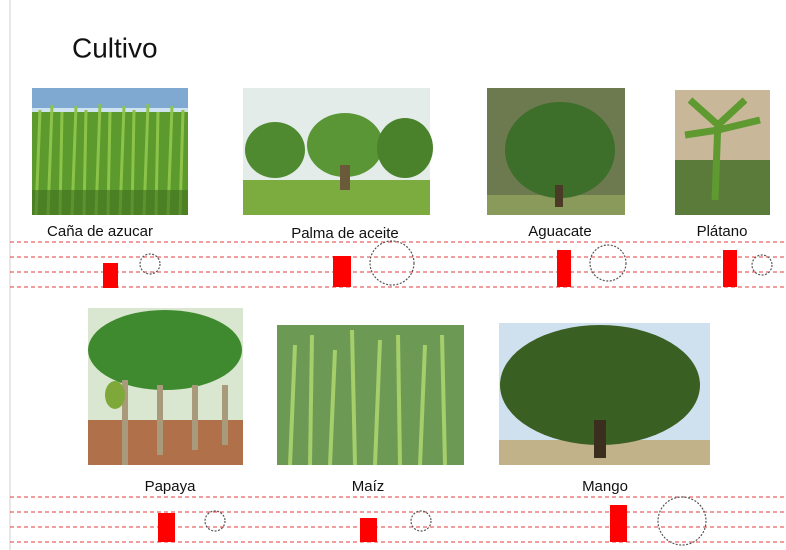  I want to click on title: Cultivo, so click(115, 47).